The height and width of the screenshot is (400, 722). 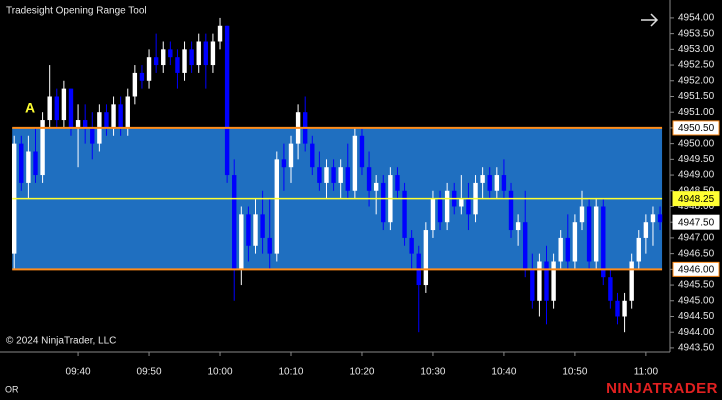 I want to click on price-marker-label: 4946.00, so click(x=696, y=269).